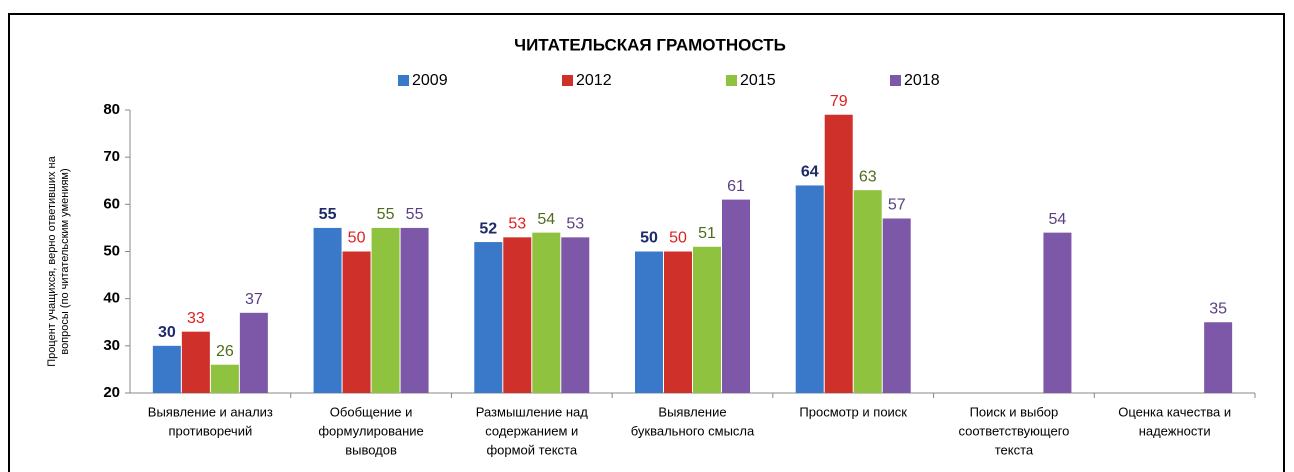 Image resolution: width=1294 pixels, height=472 pixels. What do you see at coordinates (52, 260) in the screenshot?
I see `y-axis-label: Процент учащихся, верно ответивших на` at bounding box center [52, 260].